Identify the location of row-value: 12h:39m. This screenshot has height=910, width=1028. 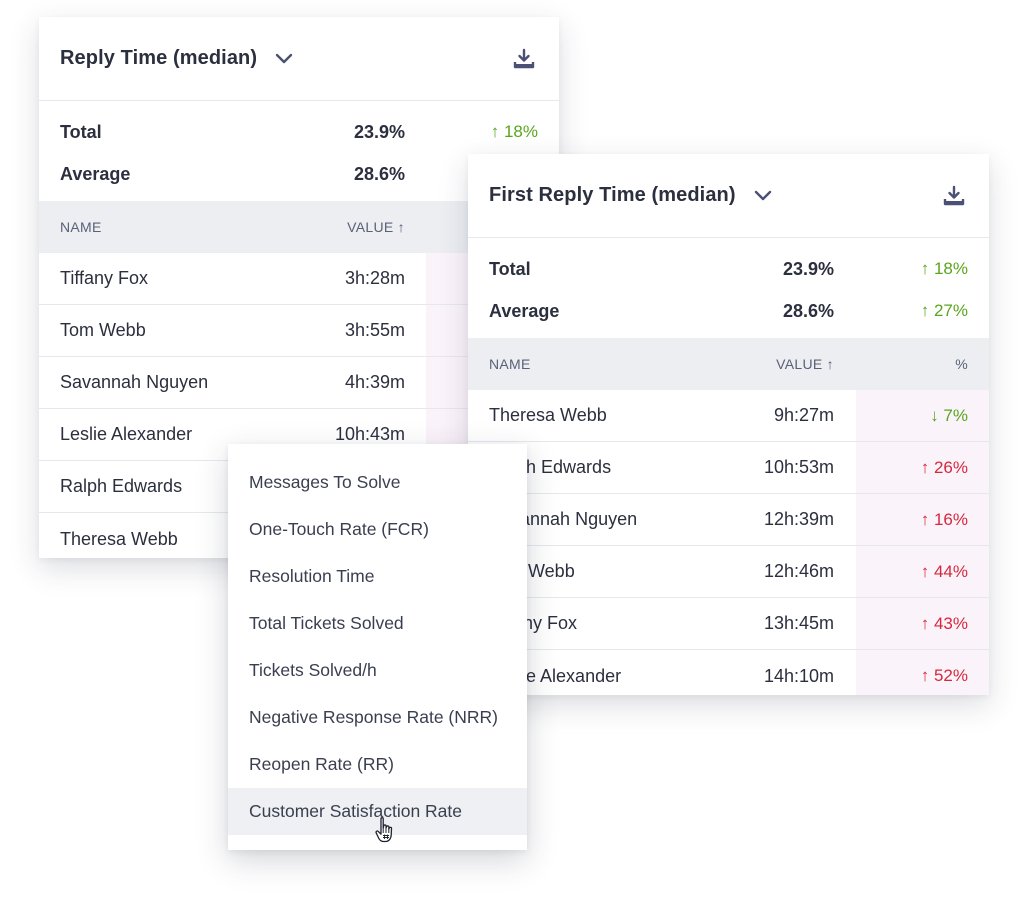
(798, 519).